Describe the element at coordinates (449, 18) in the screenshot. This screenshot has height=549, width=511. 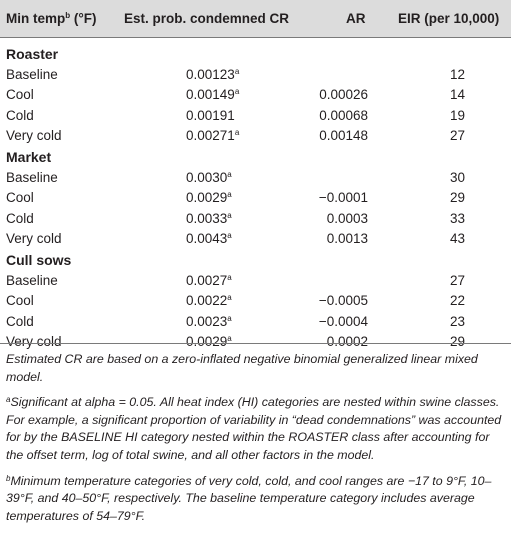
I see `header-eir: EIR (per 10,000)` at that location.